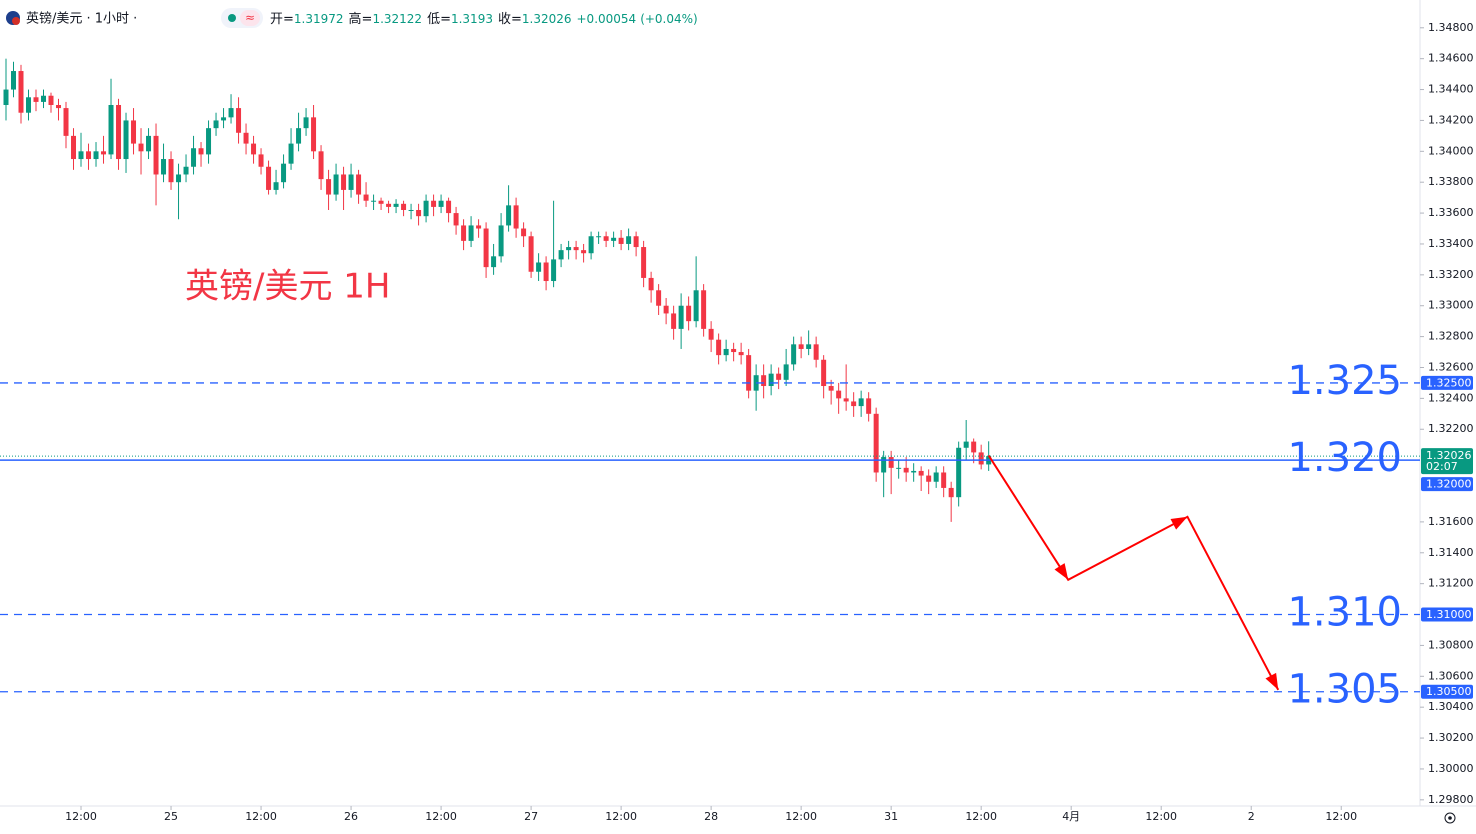 The image size is (1476, 834). What do you see at coordinates (1451, 89) in the screenshot?
I see `y-tick-label: 1.34400` at bounding box center [1451, 89].